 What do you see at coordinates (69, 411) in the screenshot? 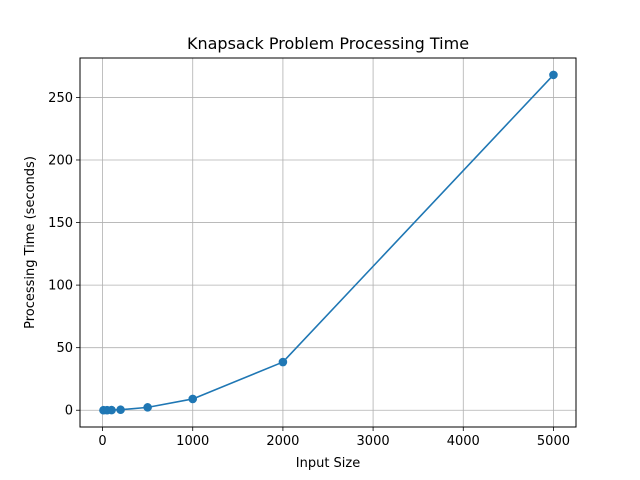
I see `y-tick-label: 0` at bounding box center [69, 411].